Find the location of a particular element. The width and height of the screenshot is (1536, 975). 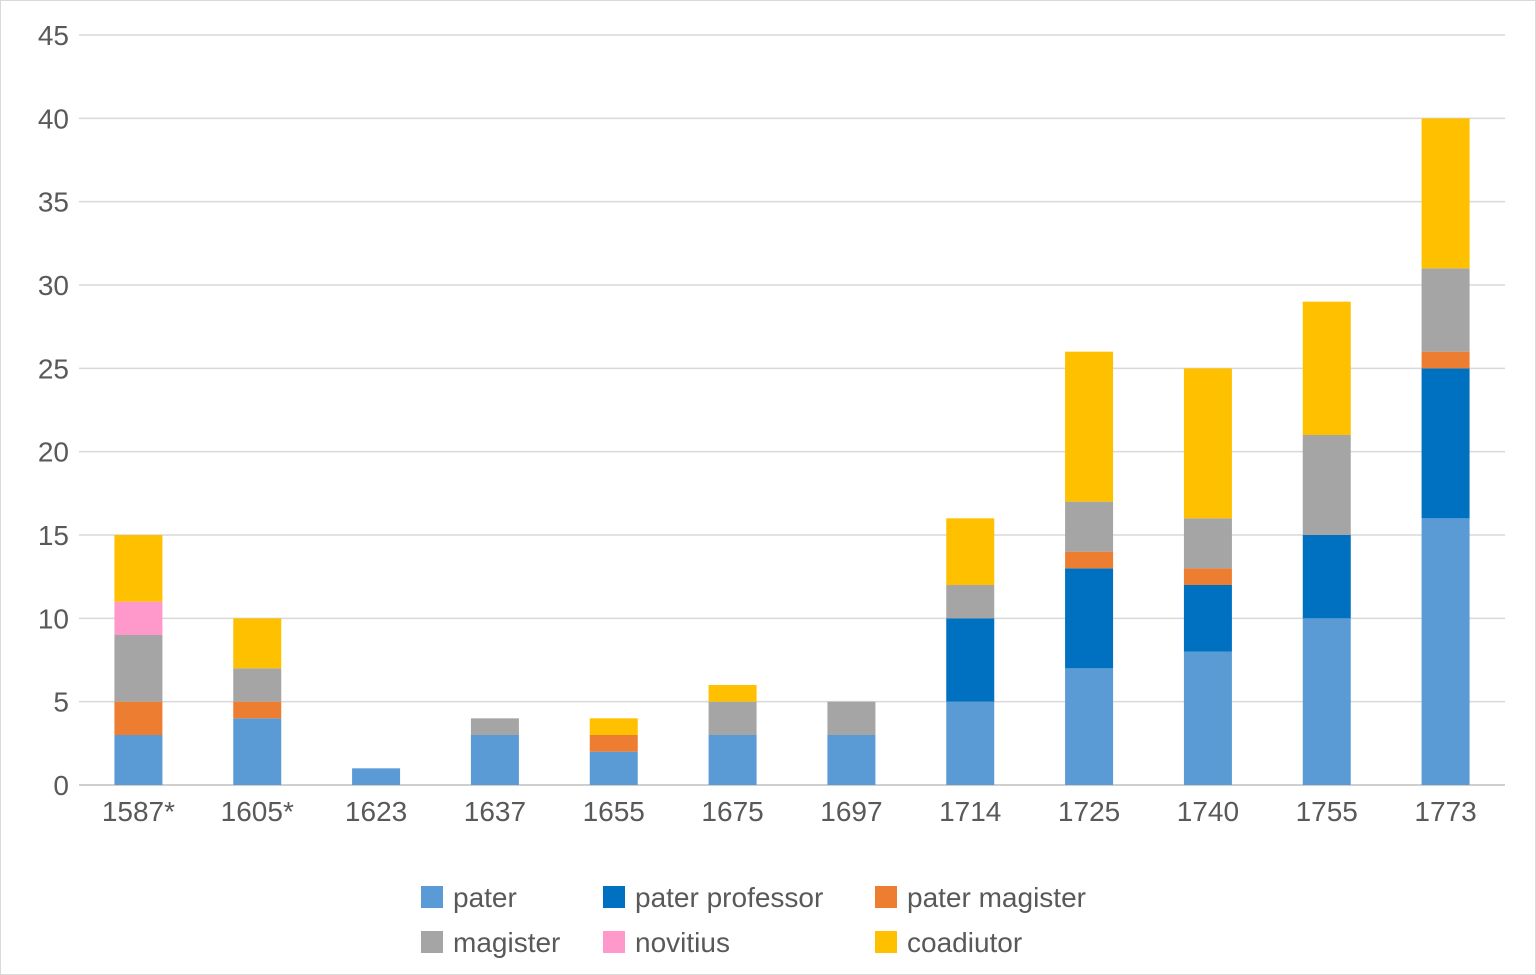

x-tick-label: 1655 is located at coordinates (614, 811).